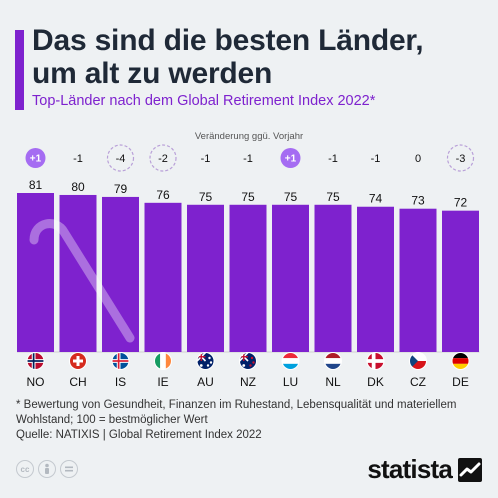 The width and height of the screenshot is (498, 498). I want to click on bar-group-dk: 74 -1 DK, so click(375, 271).